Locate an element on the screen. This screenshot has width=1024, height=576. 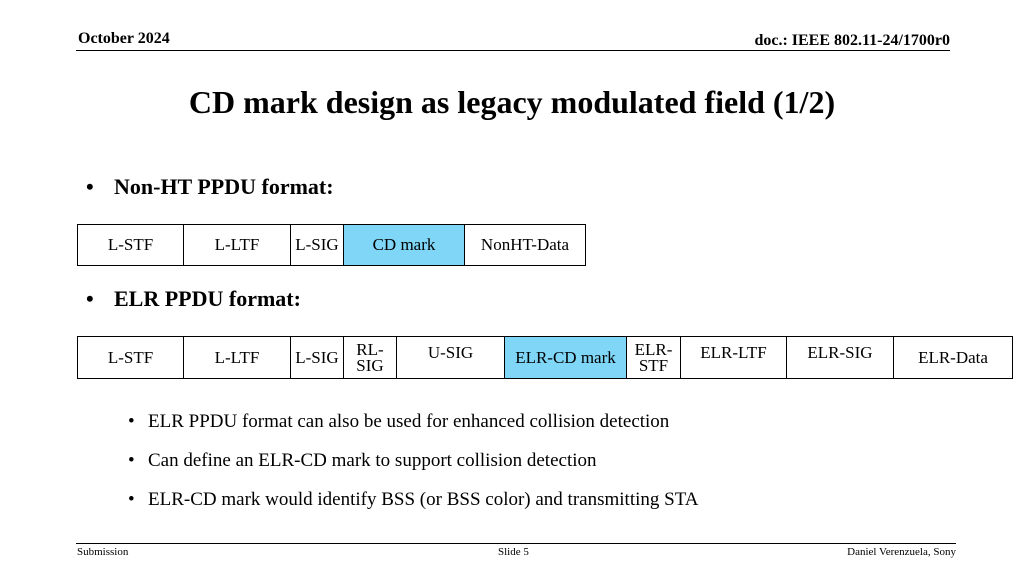
field-u-sig: U-SIG is located at coordinates (451, 357).